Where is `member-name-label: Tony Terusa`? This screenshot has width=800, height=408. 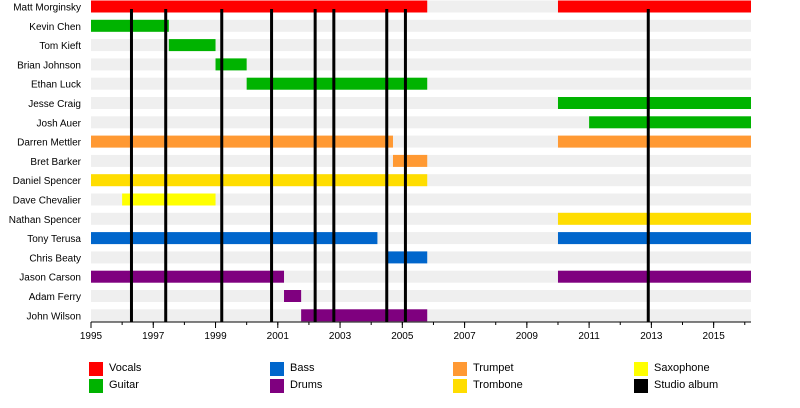 member-name-label: Tony Terusa is located at coordinates (54, 239).